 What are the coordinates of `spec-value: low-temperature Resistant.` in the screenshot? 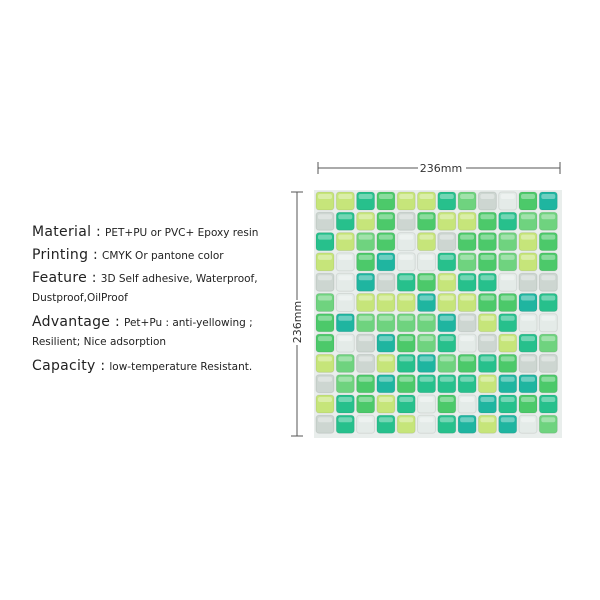 It's located at (181, 367).